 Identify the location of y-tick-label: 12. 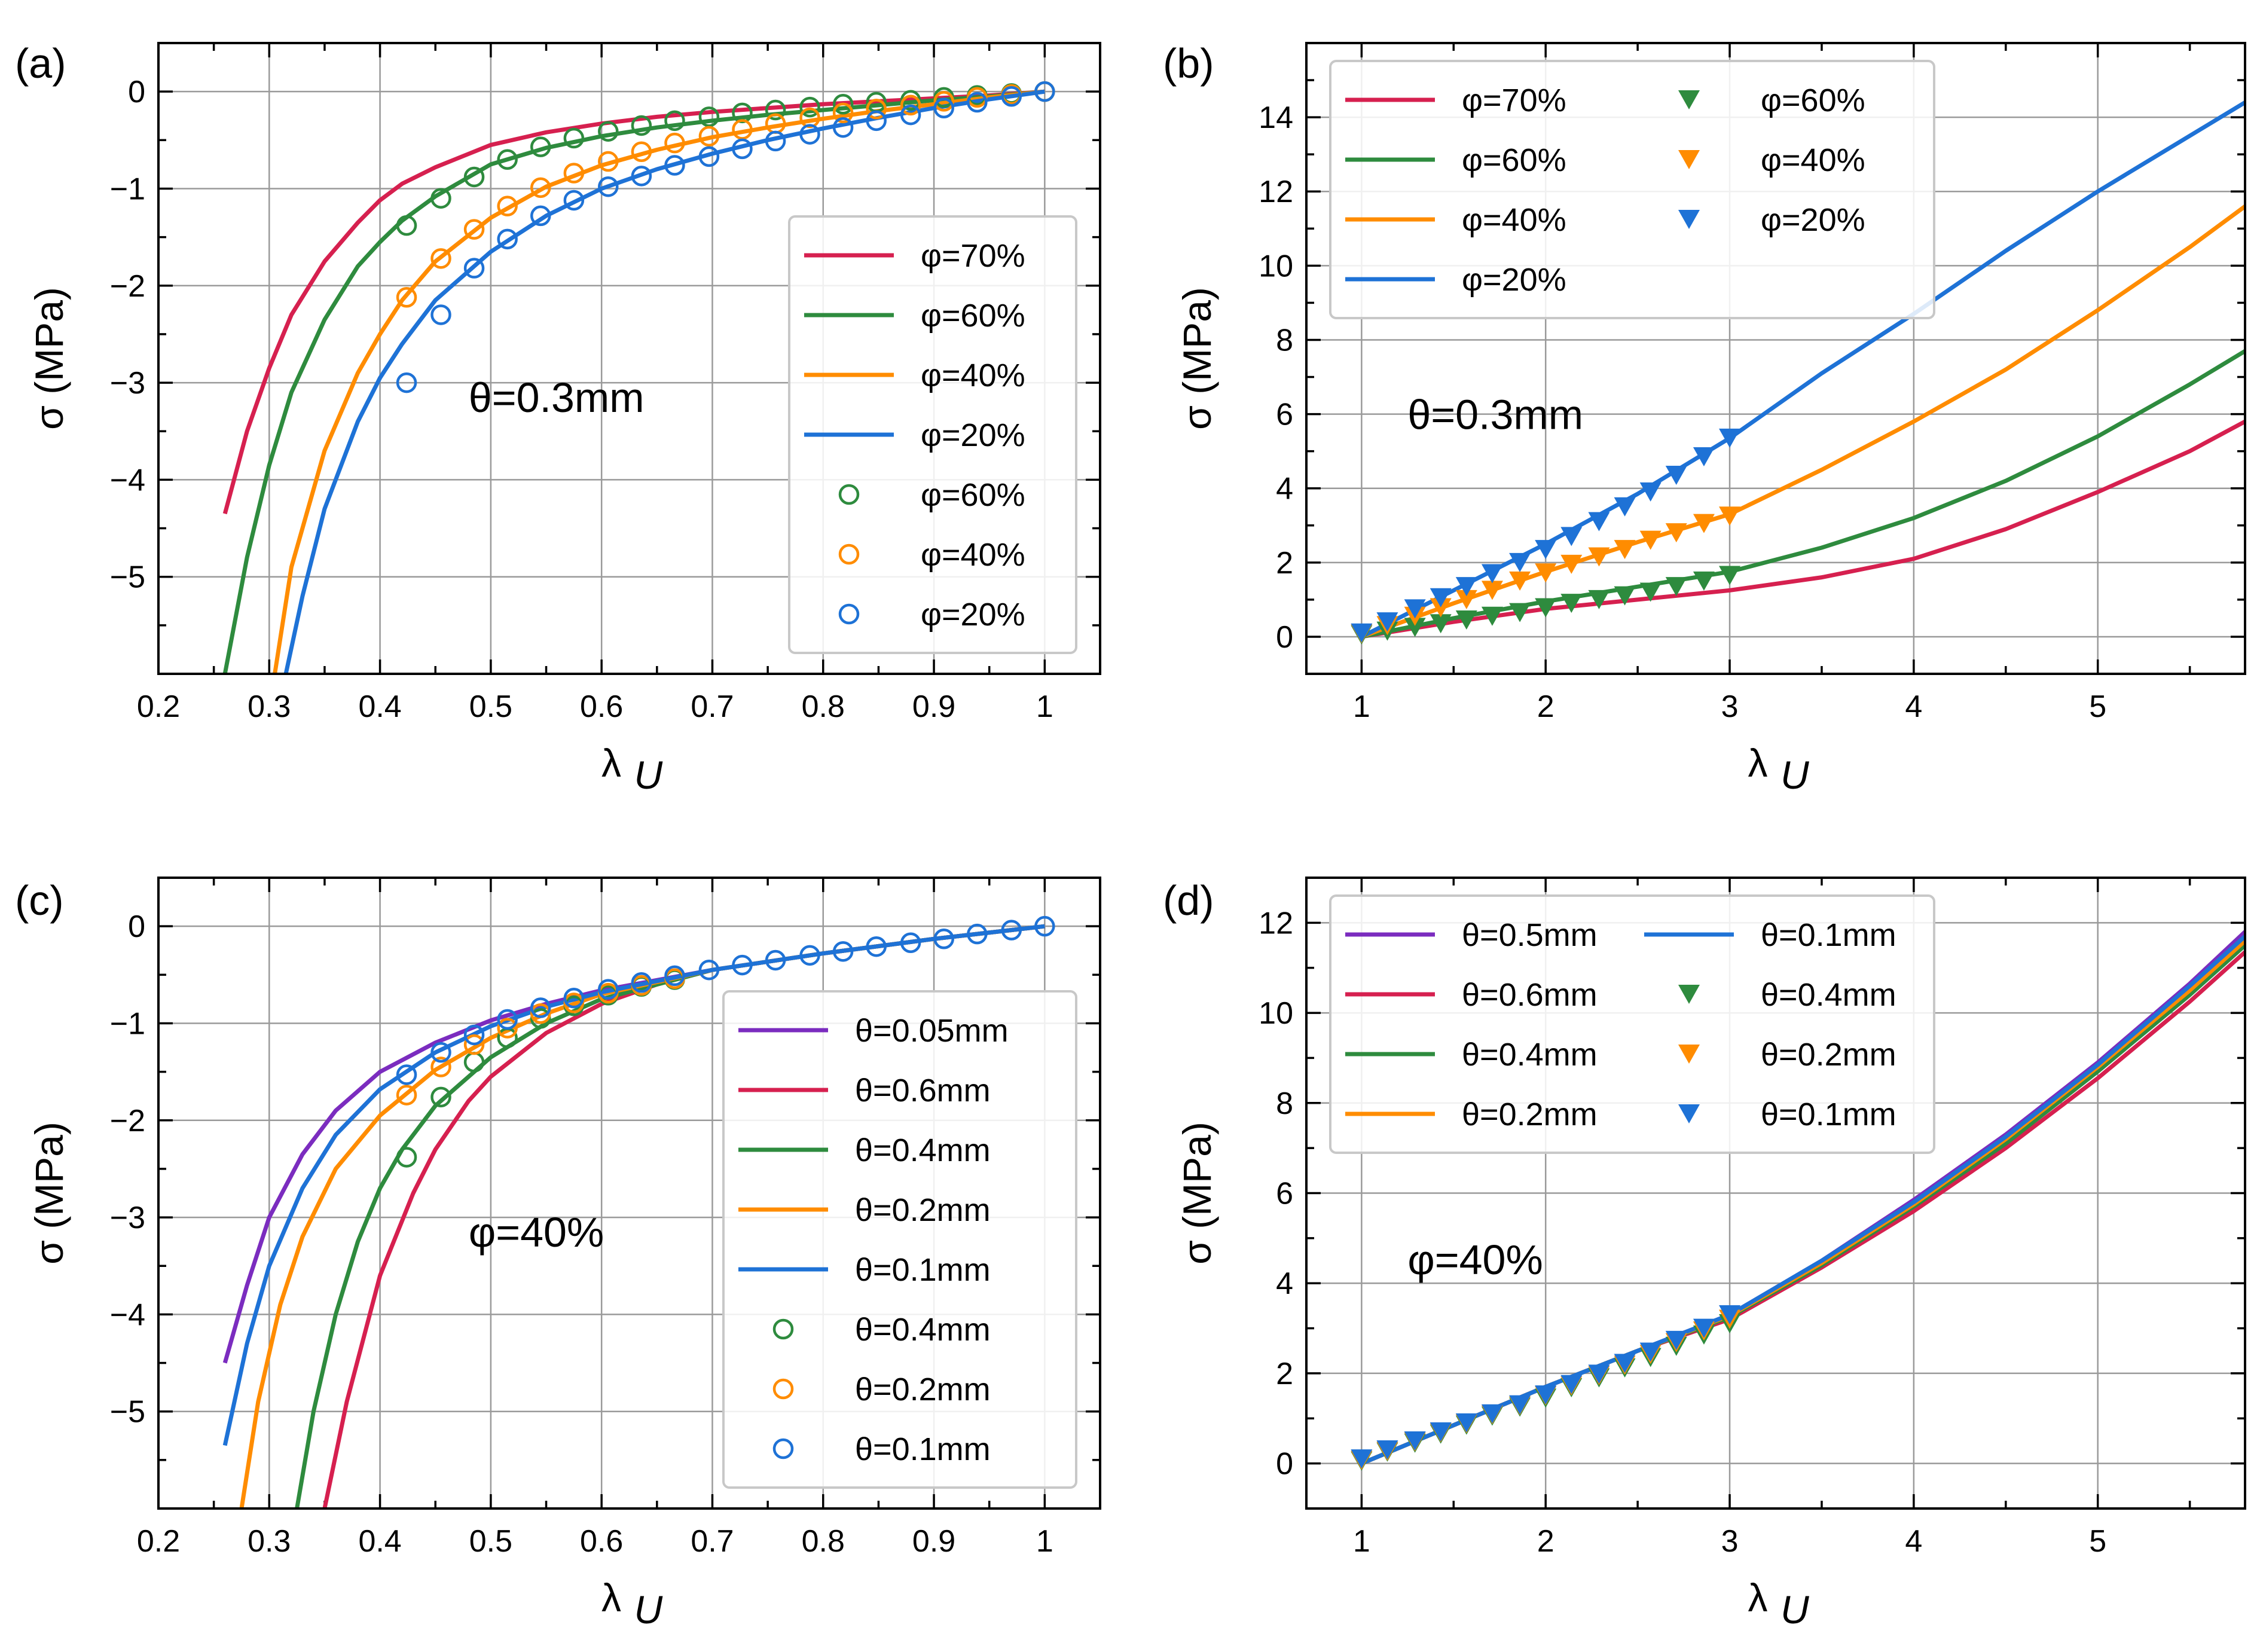
(1276, 923).